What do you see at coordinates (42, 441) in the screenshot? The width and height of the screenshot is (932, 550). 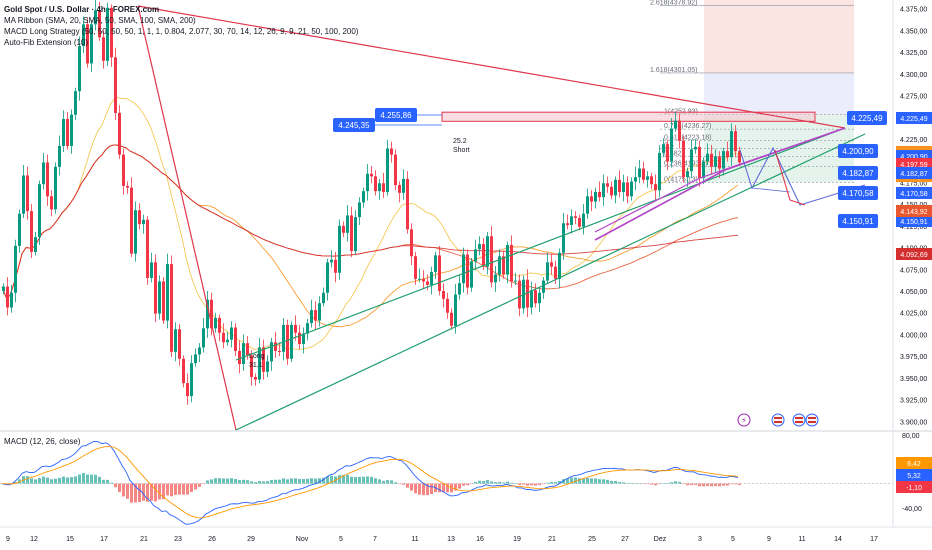 I see `macd-legend: MACD (12, 26, close)` at bounding box center [42, 441].